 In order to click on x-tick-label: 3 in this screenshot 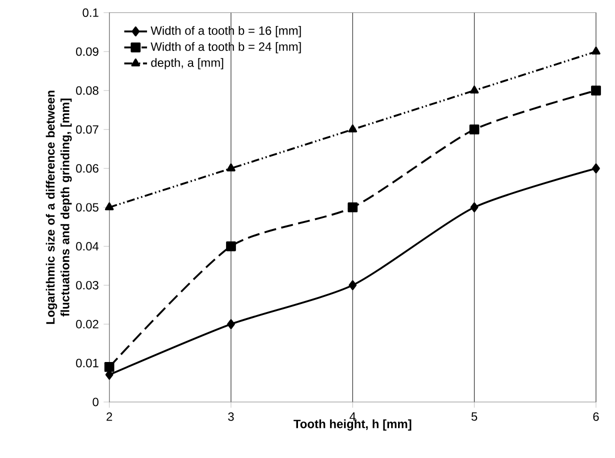, I will do `click(231, 416)`.